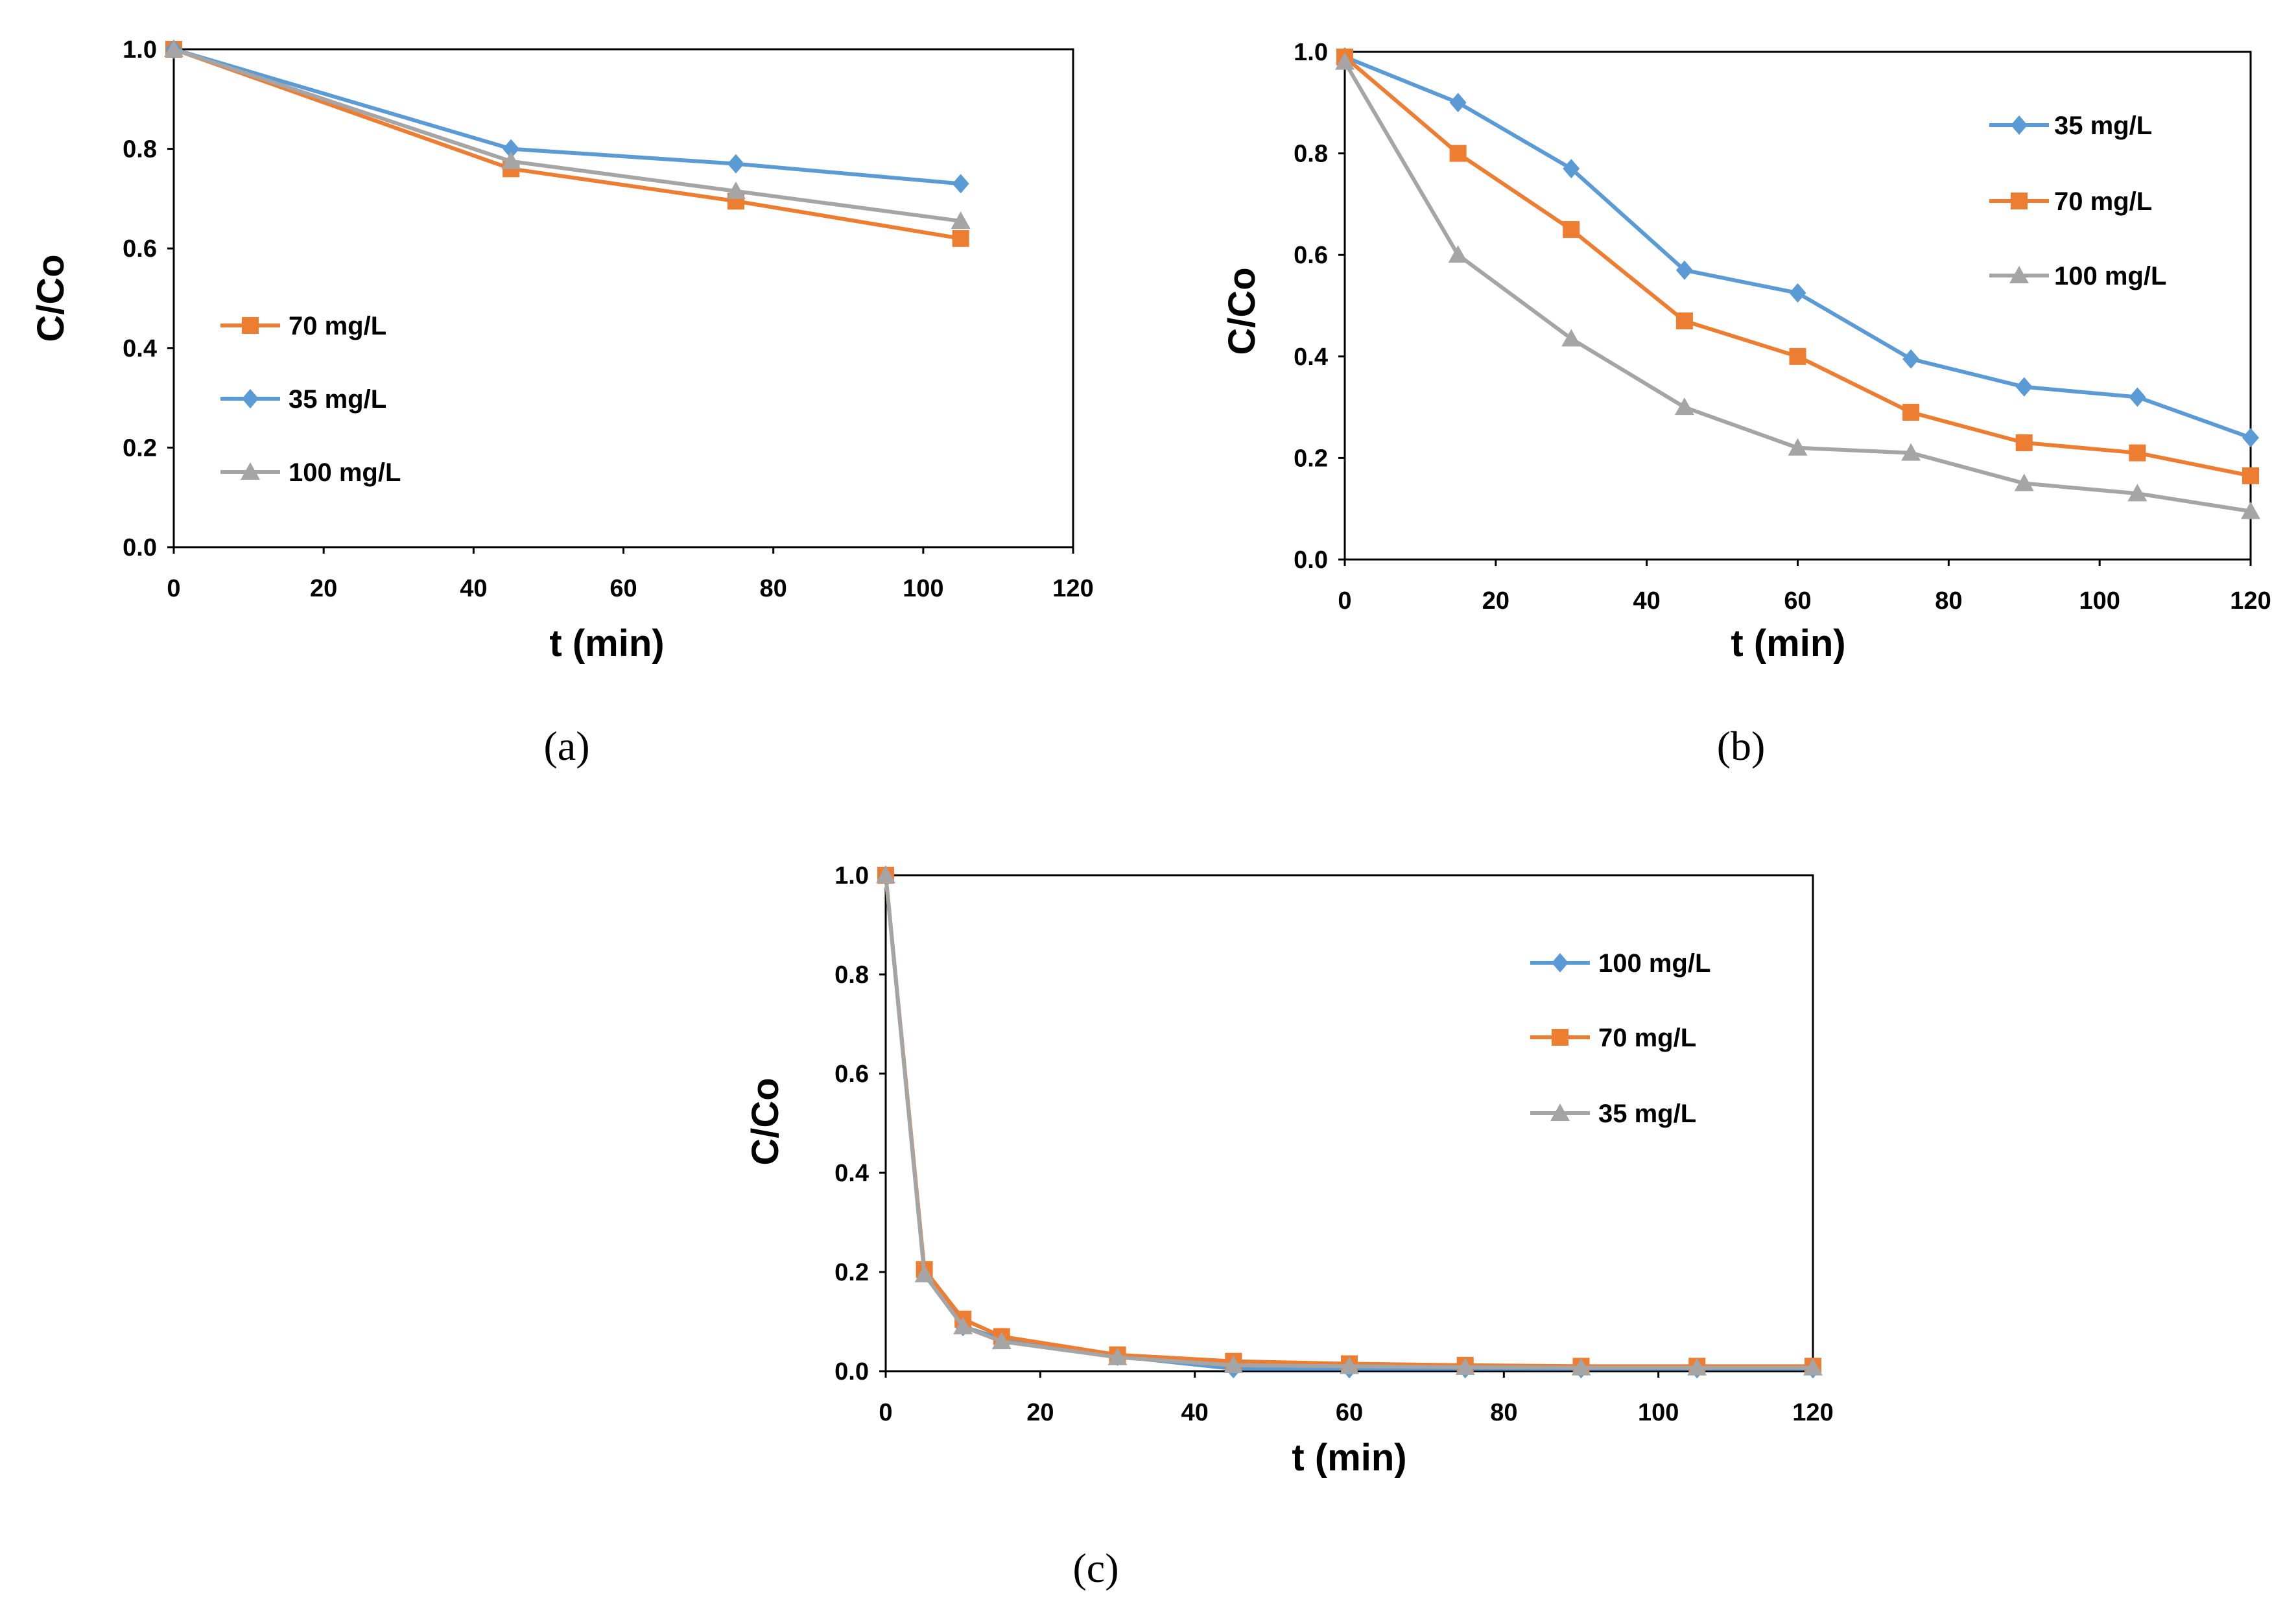  I want to click on series-layer-a, so click(567, 143).